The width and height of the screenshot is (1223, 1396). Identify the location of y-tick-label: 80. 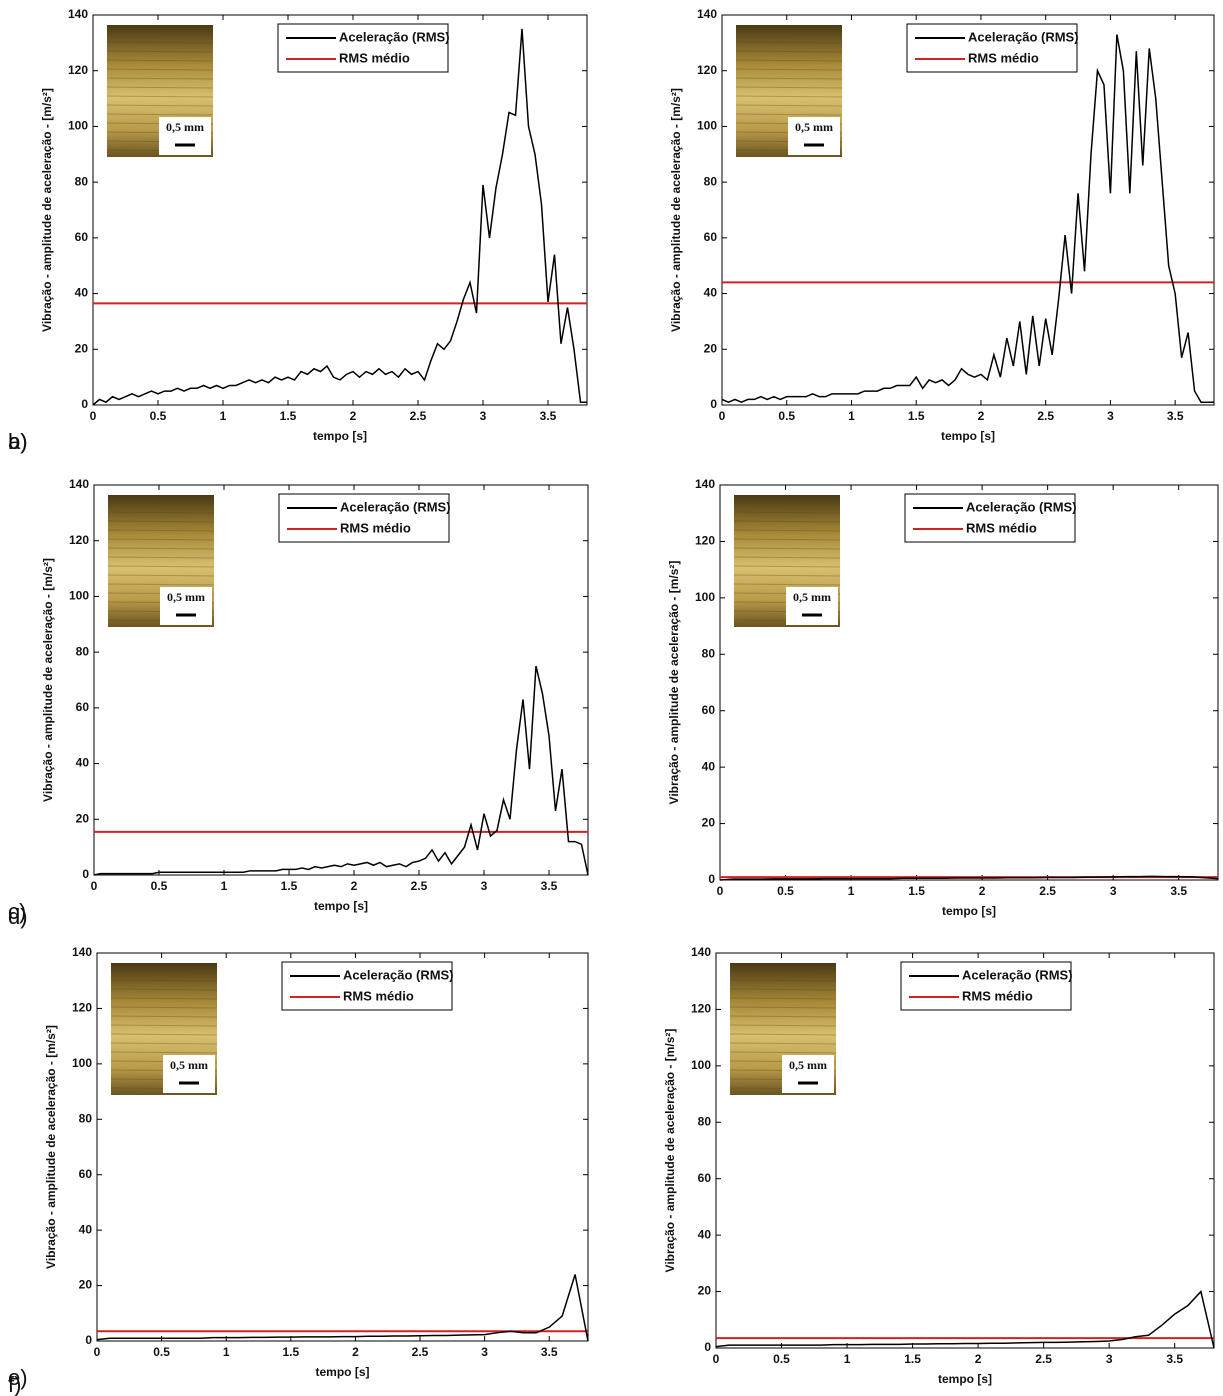
(709, 653).